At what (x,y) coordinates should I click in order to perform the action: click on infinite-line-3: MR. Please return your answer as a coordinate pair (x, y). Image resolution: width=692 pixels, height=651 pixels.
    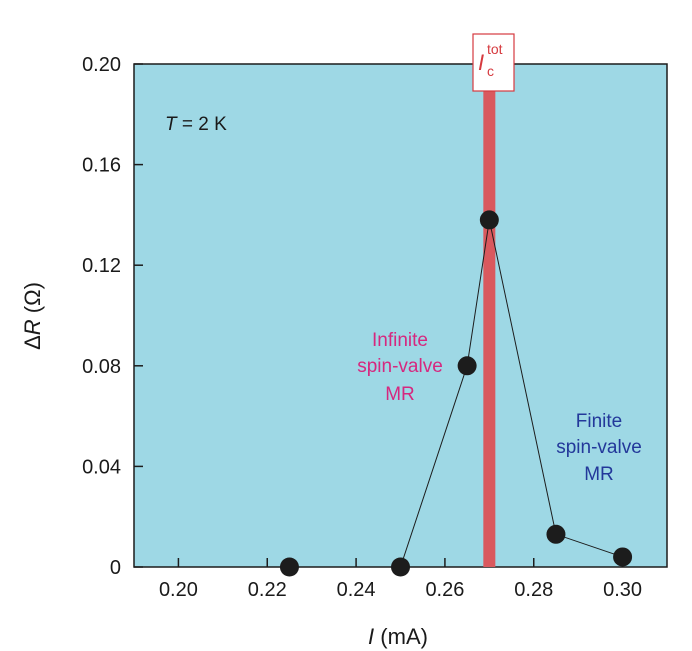
    Looking at the image, I should click on (400, 394).